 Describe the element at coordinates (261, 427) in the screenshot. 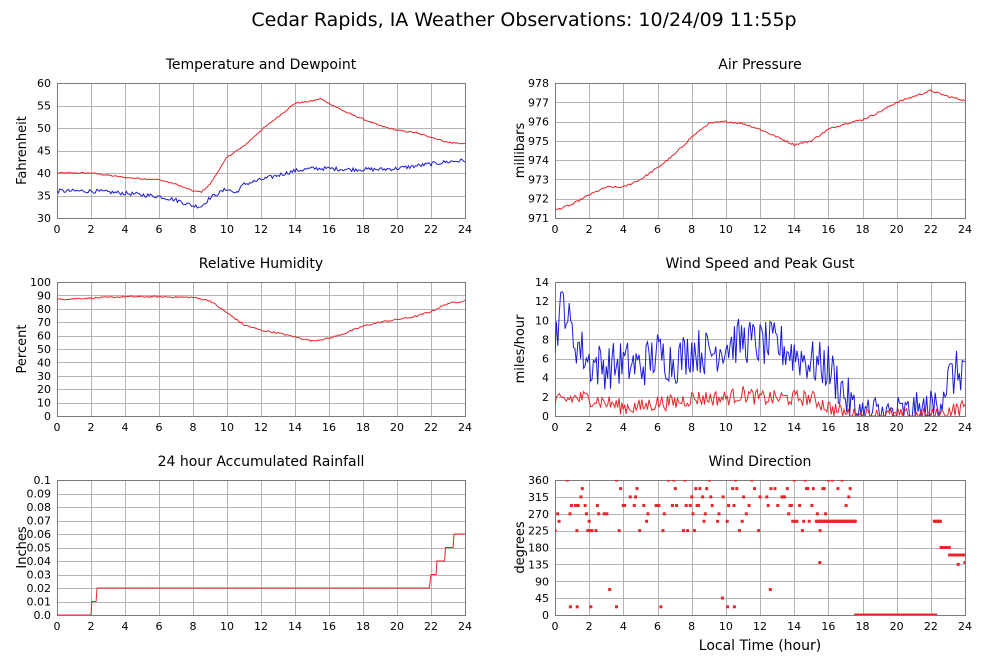

I see `x-tick-label: 12` at that location.